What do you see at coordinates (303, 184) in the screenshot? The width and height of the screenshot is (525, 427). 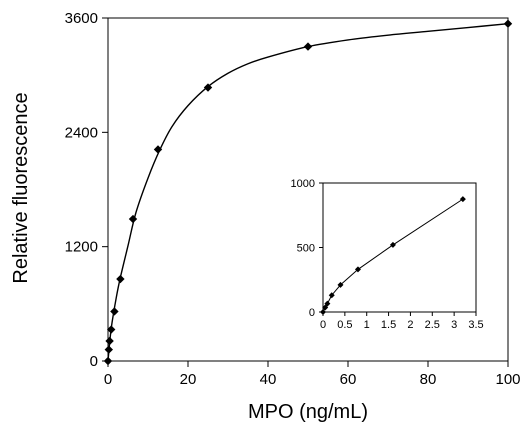 I see `inset-y-tick-label: 1000` at bounding box center [303, 184].